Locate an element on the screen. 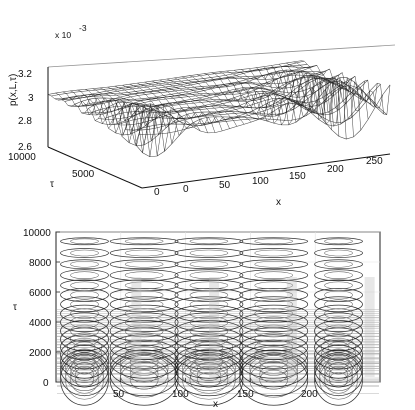 The image size is (415, 410). contour-x-tick-label: 50 is located at coordinates (119, 394).